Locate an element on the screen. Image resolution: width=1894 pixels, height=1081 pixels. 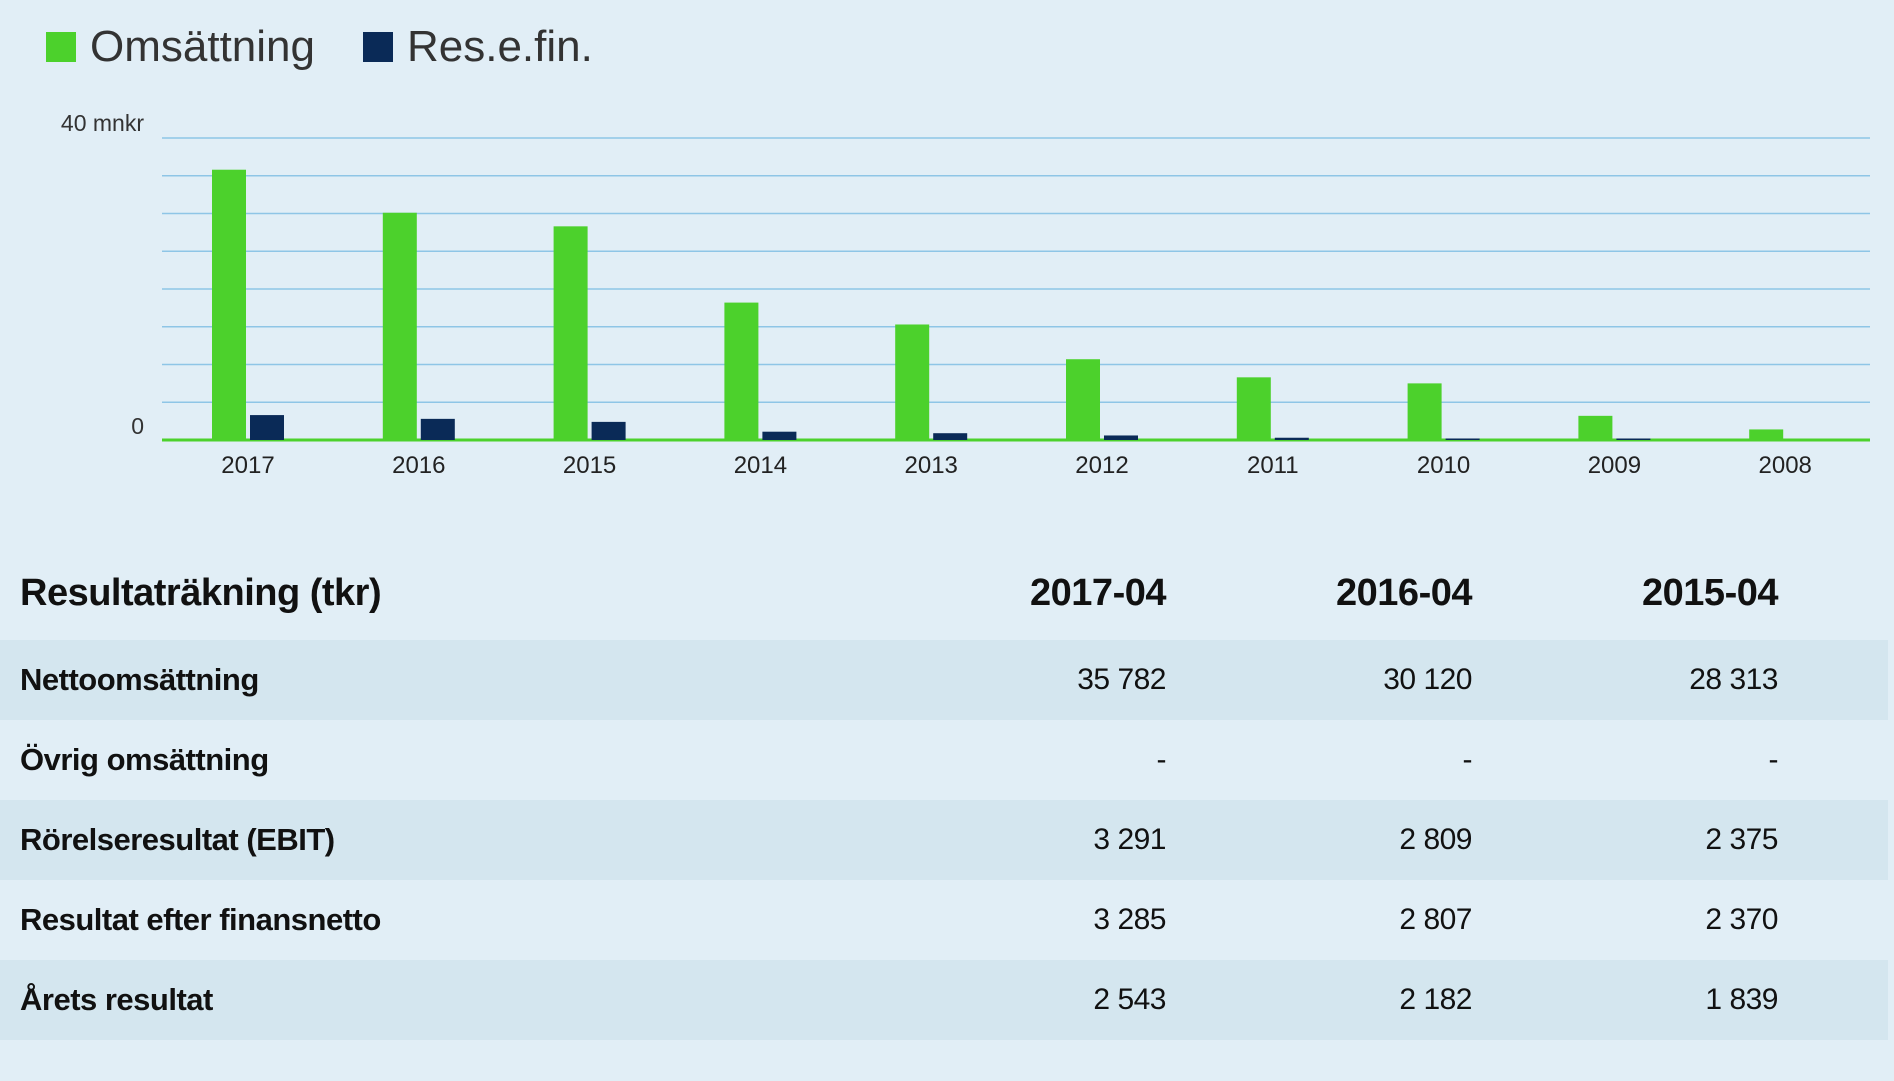
table-cell: 3 285 is located at coordinates (1129, 919).